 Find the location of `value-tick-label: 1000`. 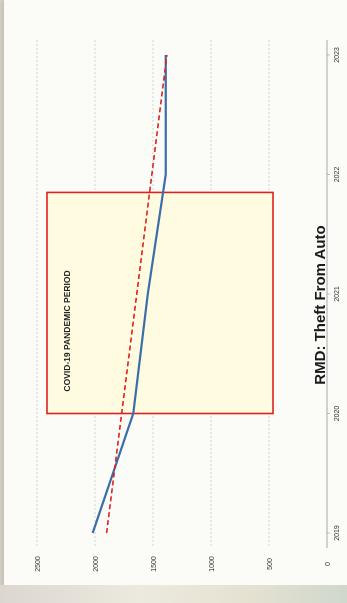

value-tick-label: 1000 is located at coordinates (212, 564).